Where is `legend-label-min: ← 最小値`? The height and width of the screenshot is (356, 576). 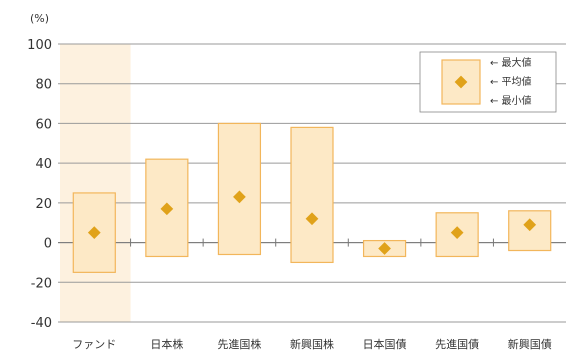 legend-label-min: ← 最小値 is located at coordinates (511, 100).